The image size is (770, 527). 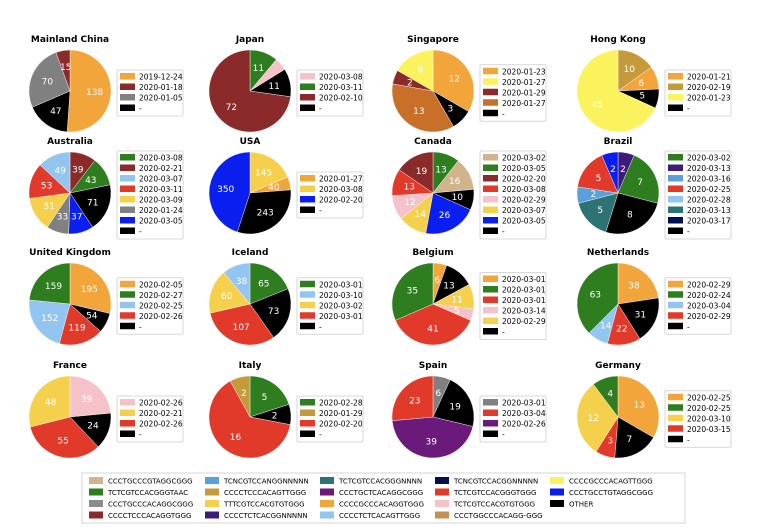 What do you see at coordinates (524, 103) in the screenshot?
I see `legend-label: 2020-01-27` at bounding box center [524, 103].